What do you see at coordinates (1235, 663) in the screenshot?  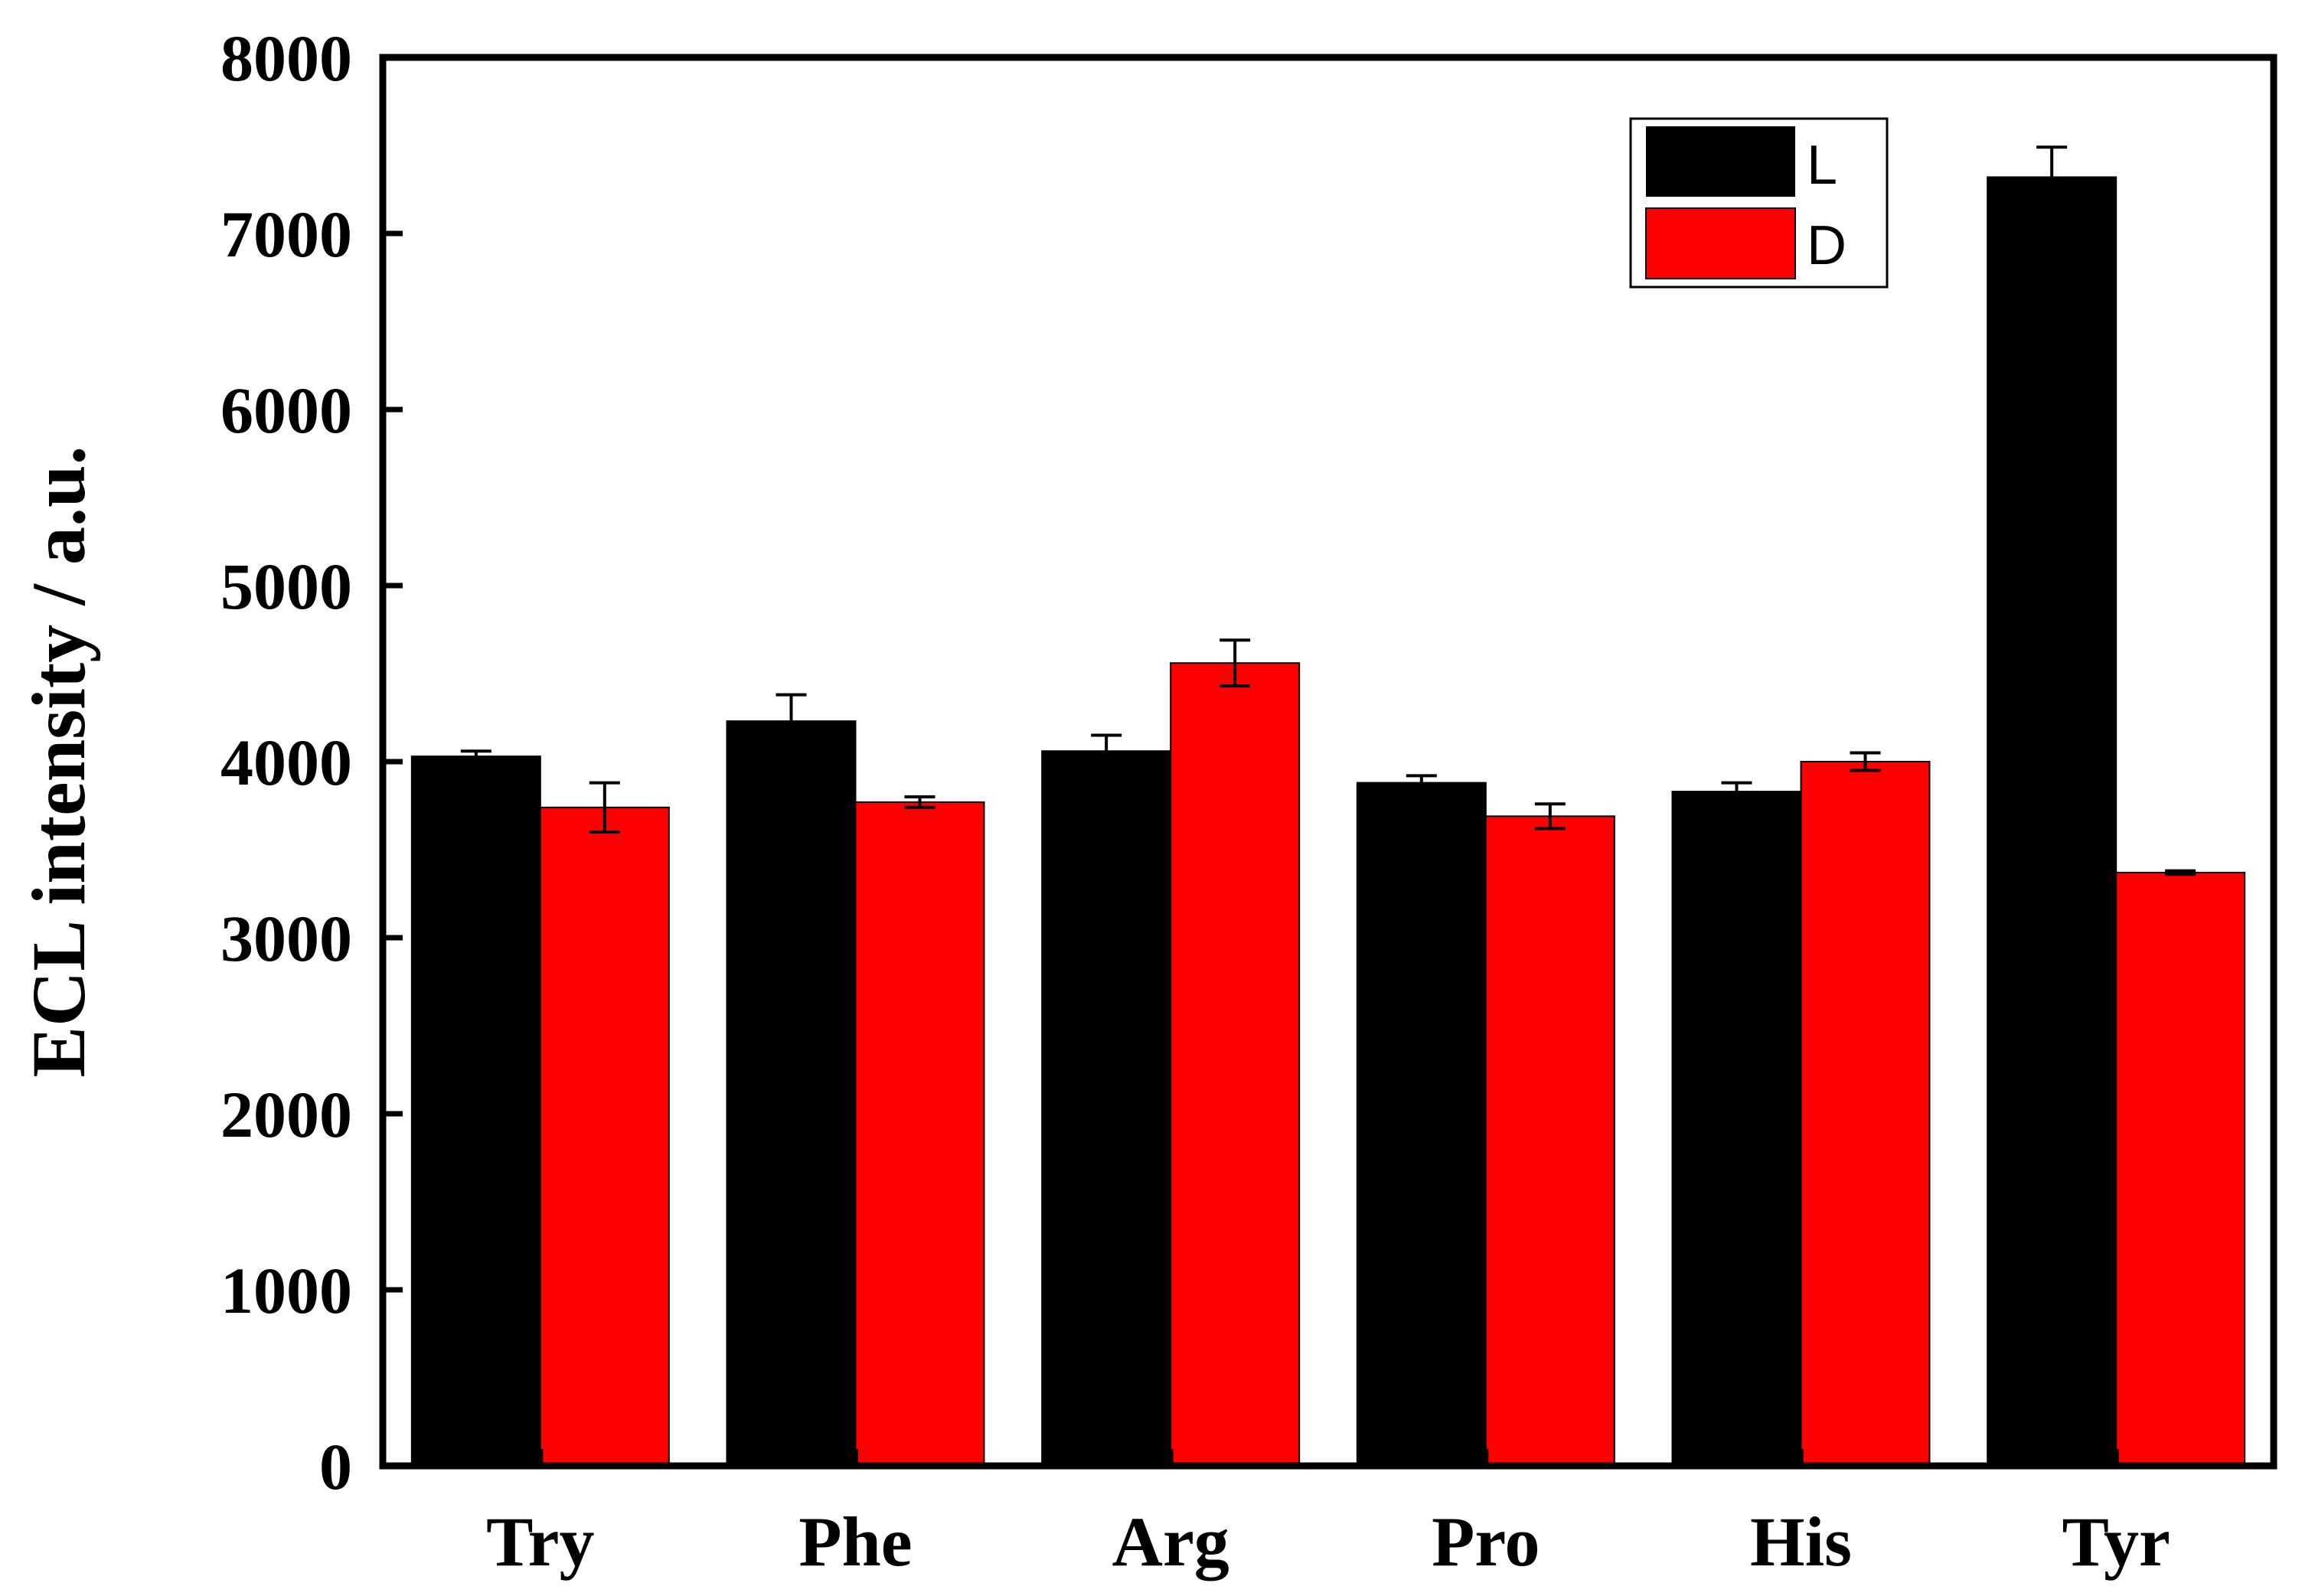 I see `error-bar-d-arg` at bounding box center [1235, 663].